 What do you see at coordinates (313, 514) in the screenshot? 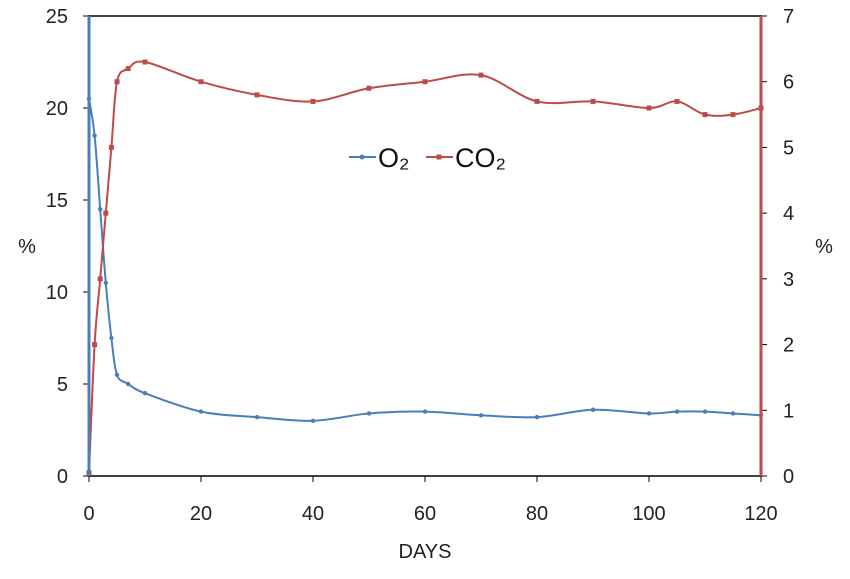
I see `x-tick-label: 40` at bounding box center [313, 514].